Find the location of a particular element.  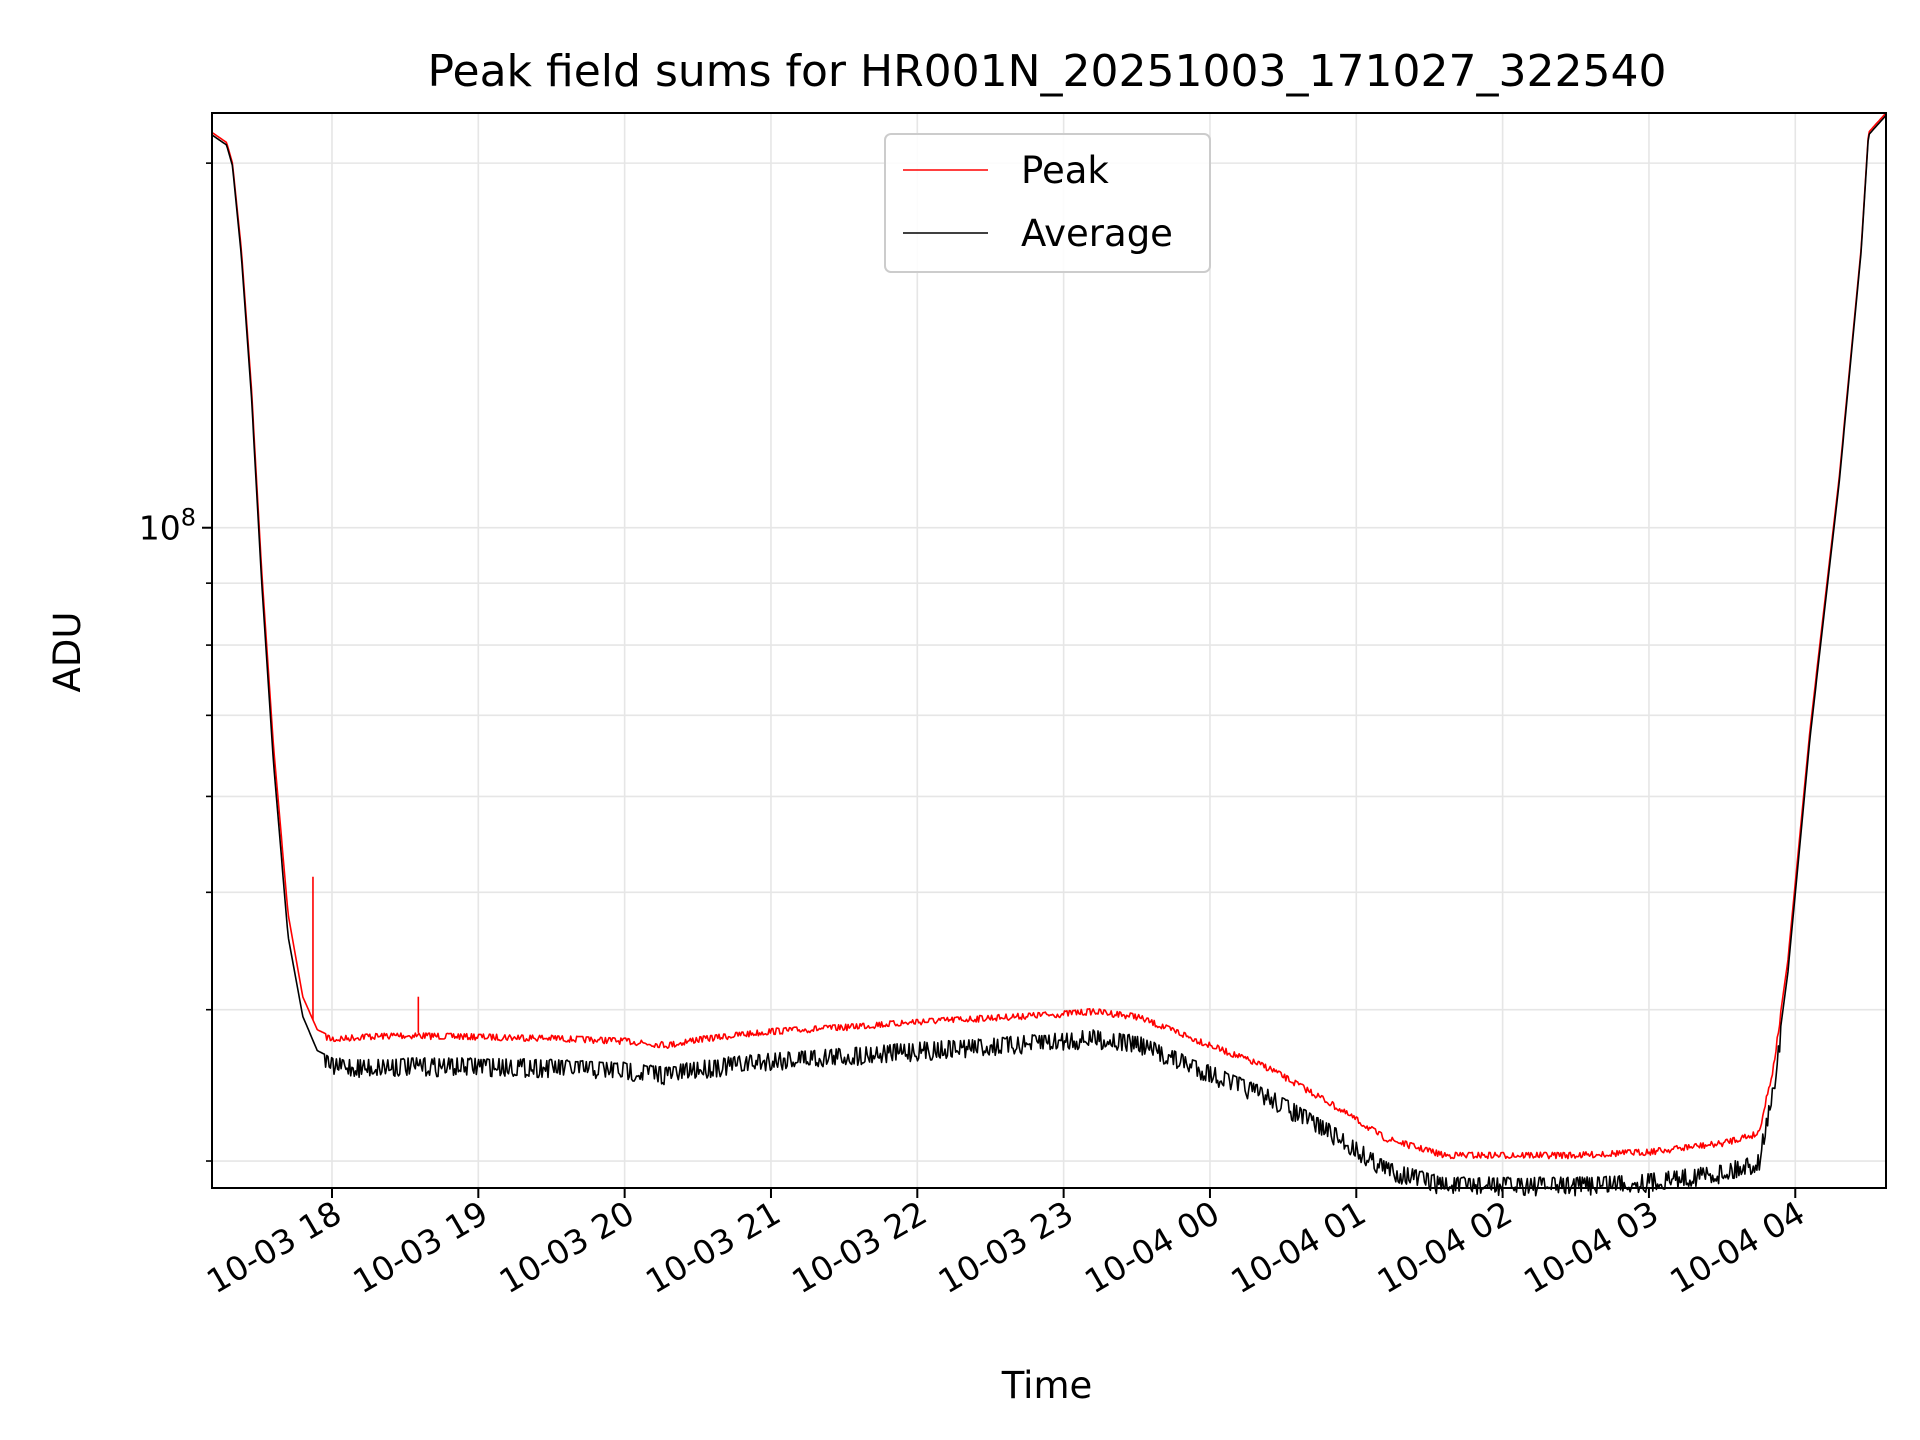

x-axis-label: Time is located at coordinates (1047, 1385).